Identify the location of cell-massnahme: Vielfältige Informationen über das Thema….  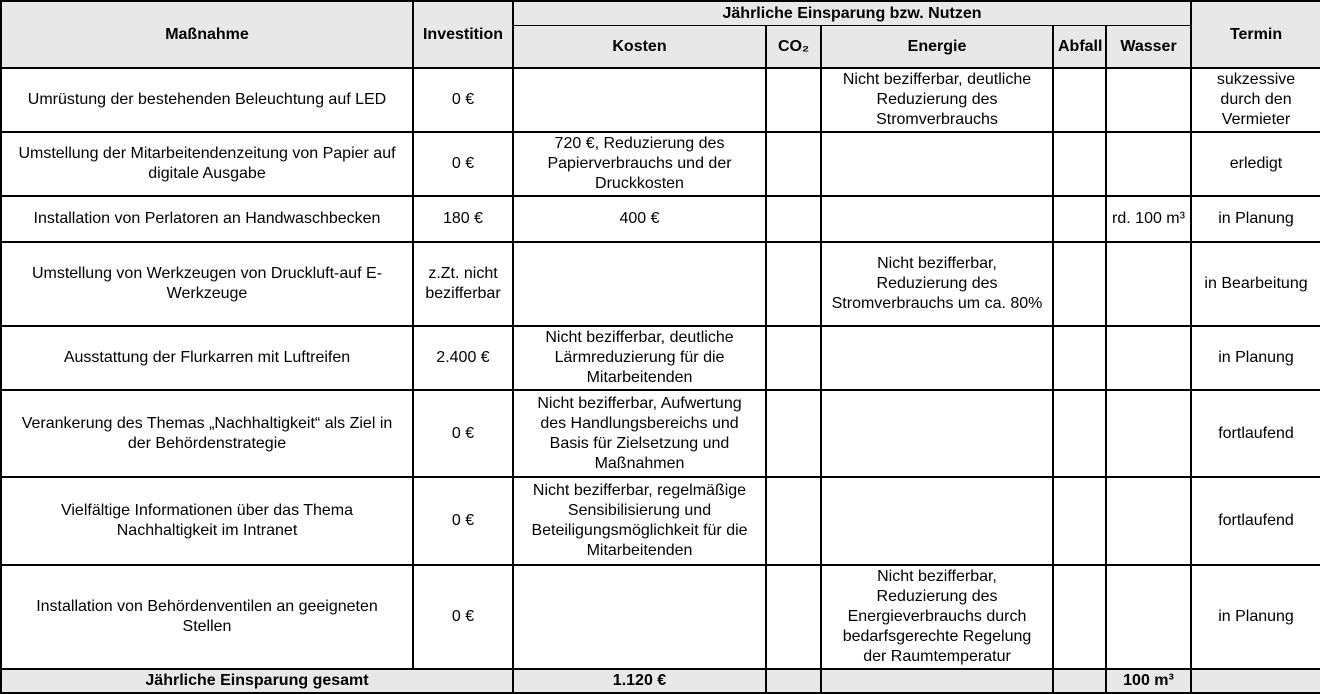
(207, 521).